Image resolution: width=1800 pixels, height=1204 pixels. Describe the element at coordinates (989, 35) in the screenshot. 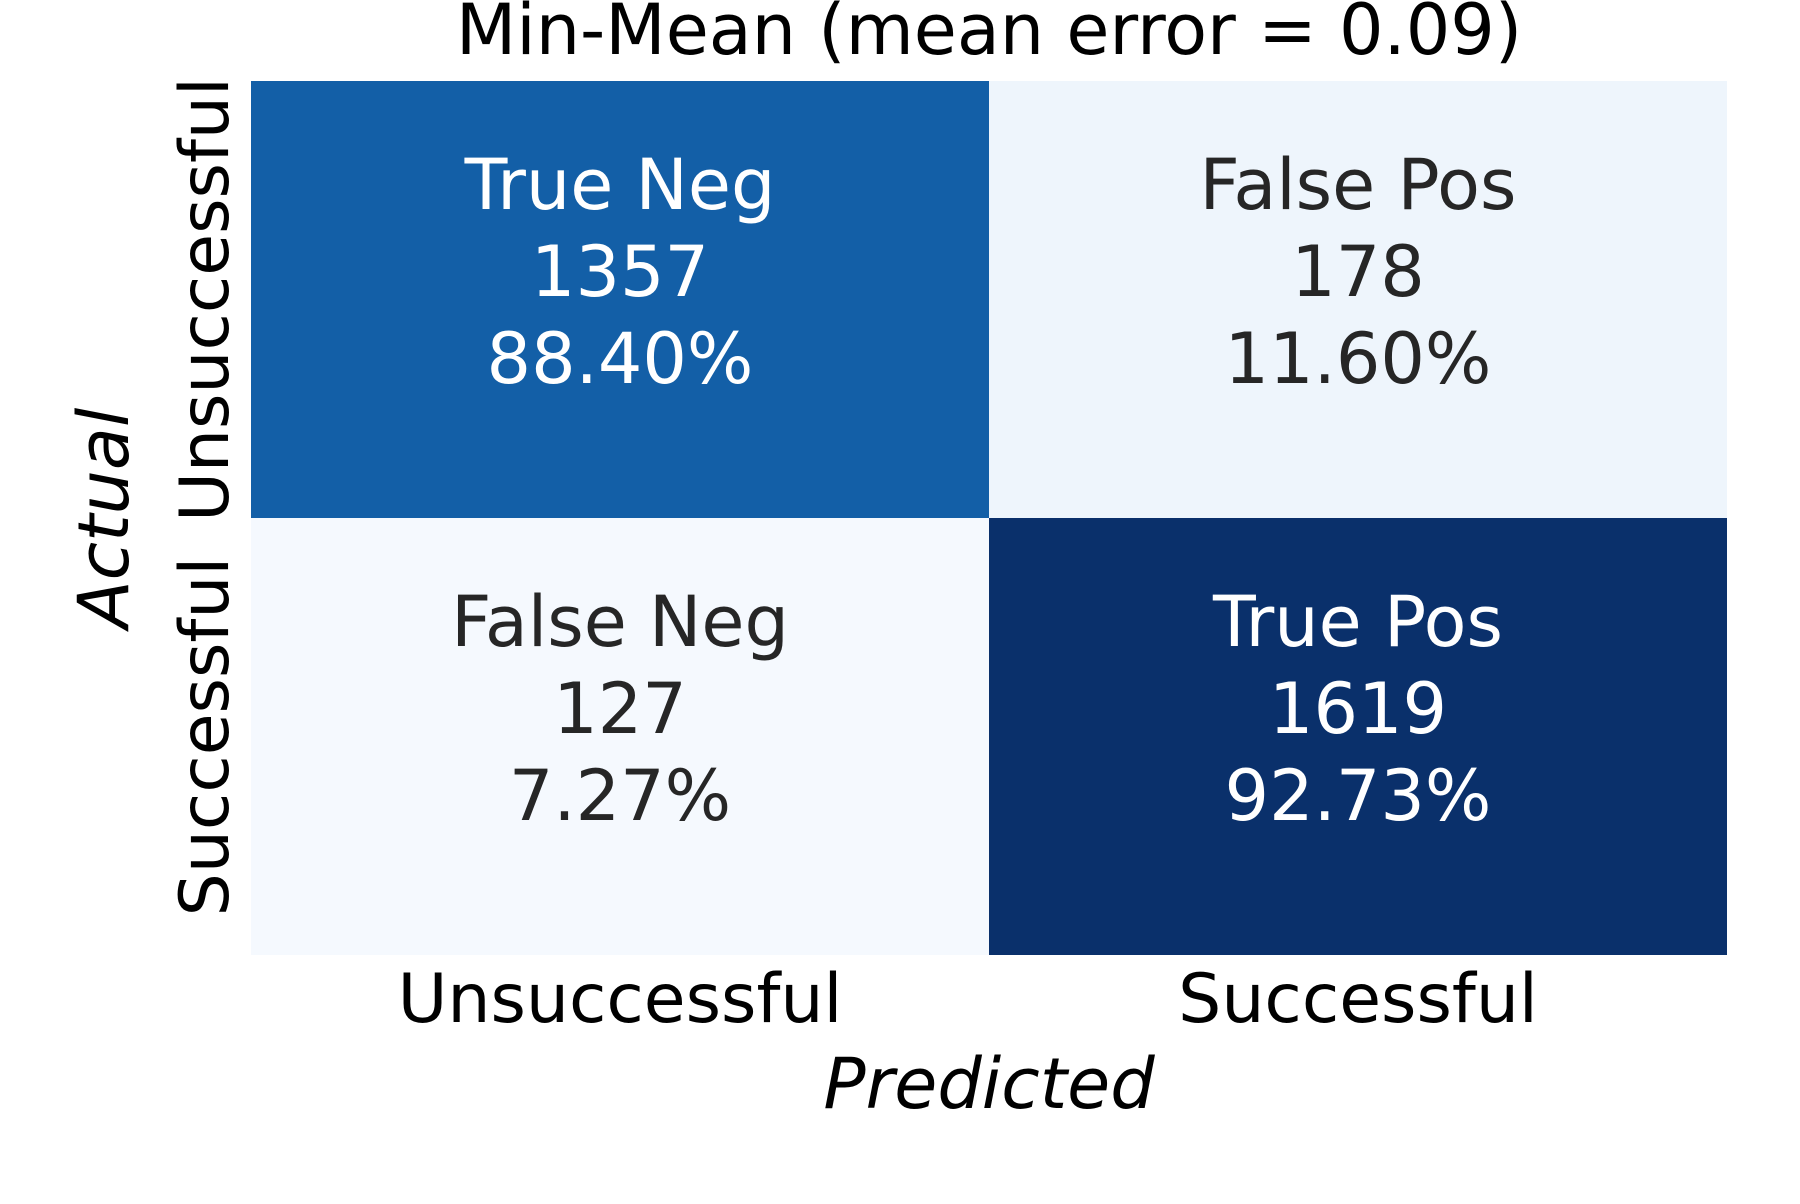

I see `chart-title: Min-Mean (mean error = 0.09)` at that location.